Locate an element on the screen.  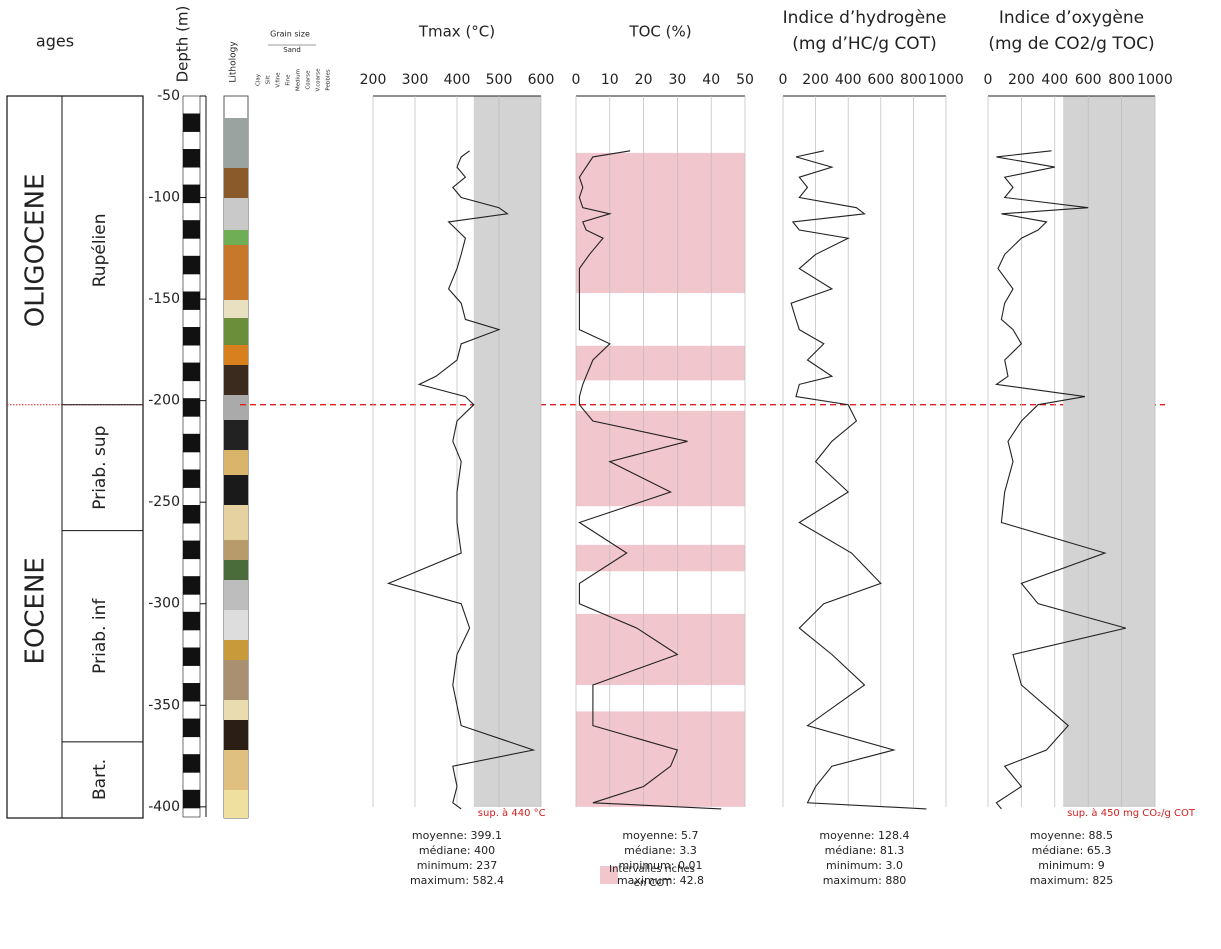
grain-class-label: Medium is located at coordinates (299, 80).